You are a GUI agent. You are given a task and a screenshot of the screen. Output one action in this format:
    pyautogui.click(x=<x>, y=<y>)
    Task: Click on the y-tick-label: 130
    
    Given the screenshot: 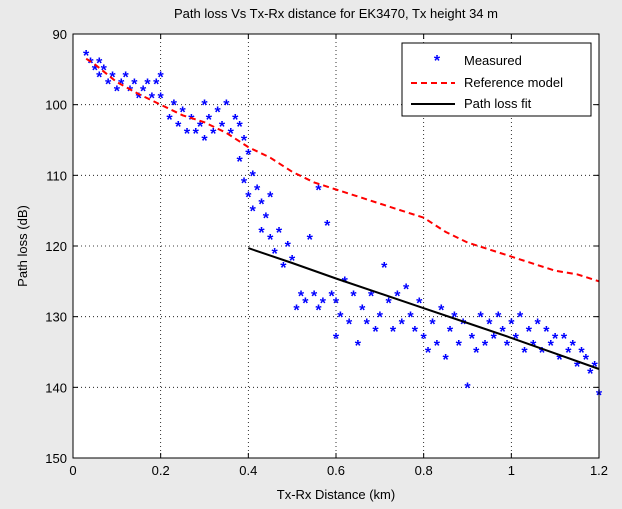 What is the action you would take?
    pyautogui.click(x=56, y=317)
    